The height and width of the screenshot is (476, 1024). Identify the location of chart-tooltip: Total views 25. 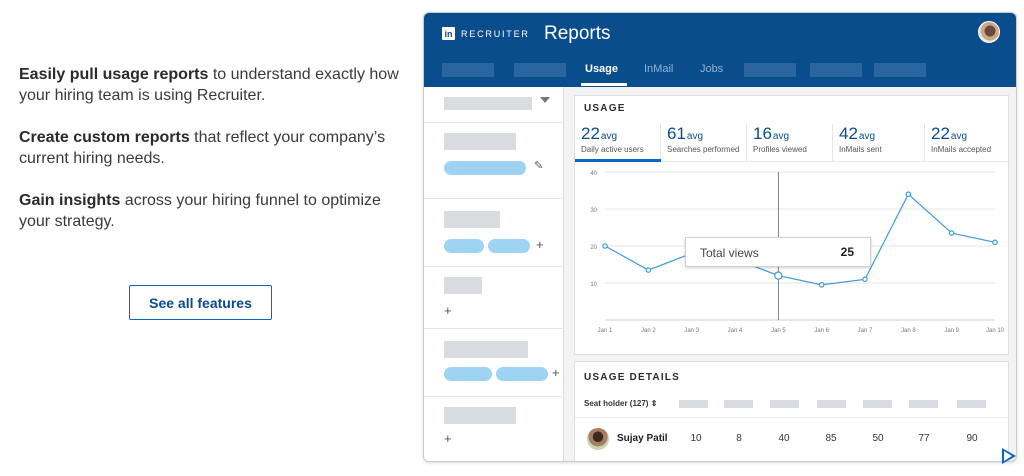
(778, 252).